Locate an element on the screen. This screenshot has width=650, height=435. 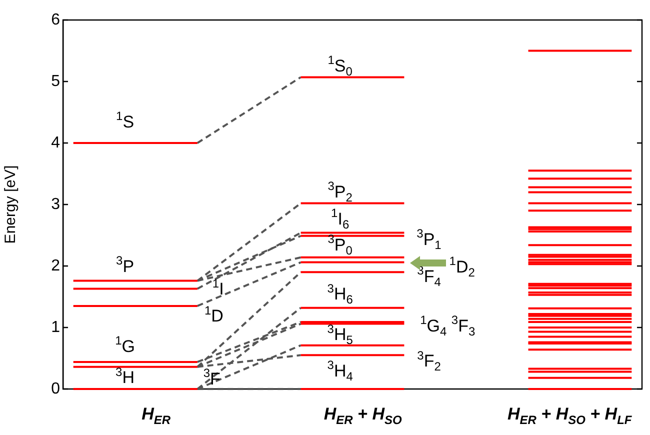
y-tick-label: 5 is located at coordinates (55, 81).